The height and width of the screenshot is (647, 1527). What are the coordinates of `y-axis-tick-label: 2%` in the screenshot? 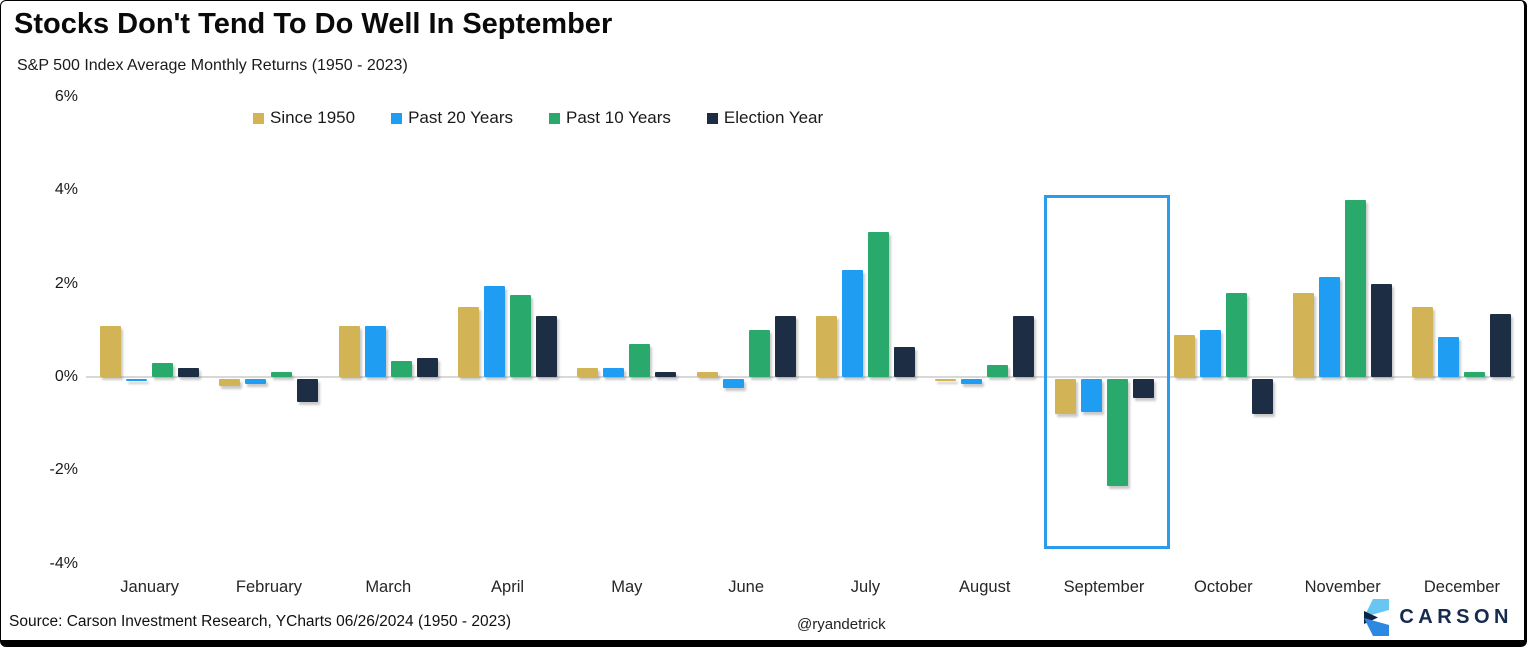 It's located at (66, 283).